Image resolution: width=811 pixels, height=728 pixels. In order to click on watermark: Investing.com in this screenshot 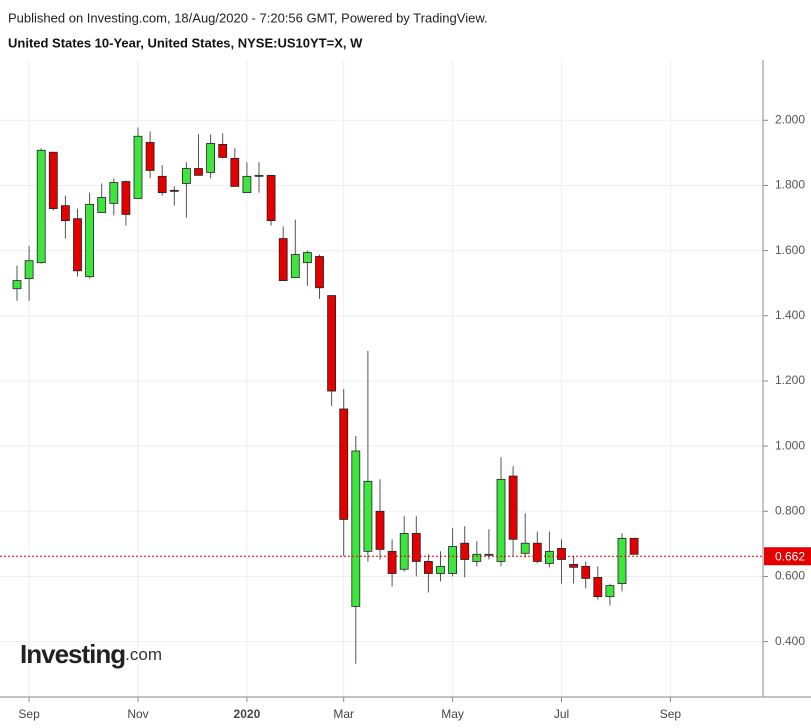, I will do `click(91, 654)`.